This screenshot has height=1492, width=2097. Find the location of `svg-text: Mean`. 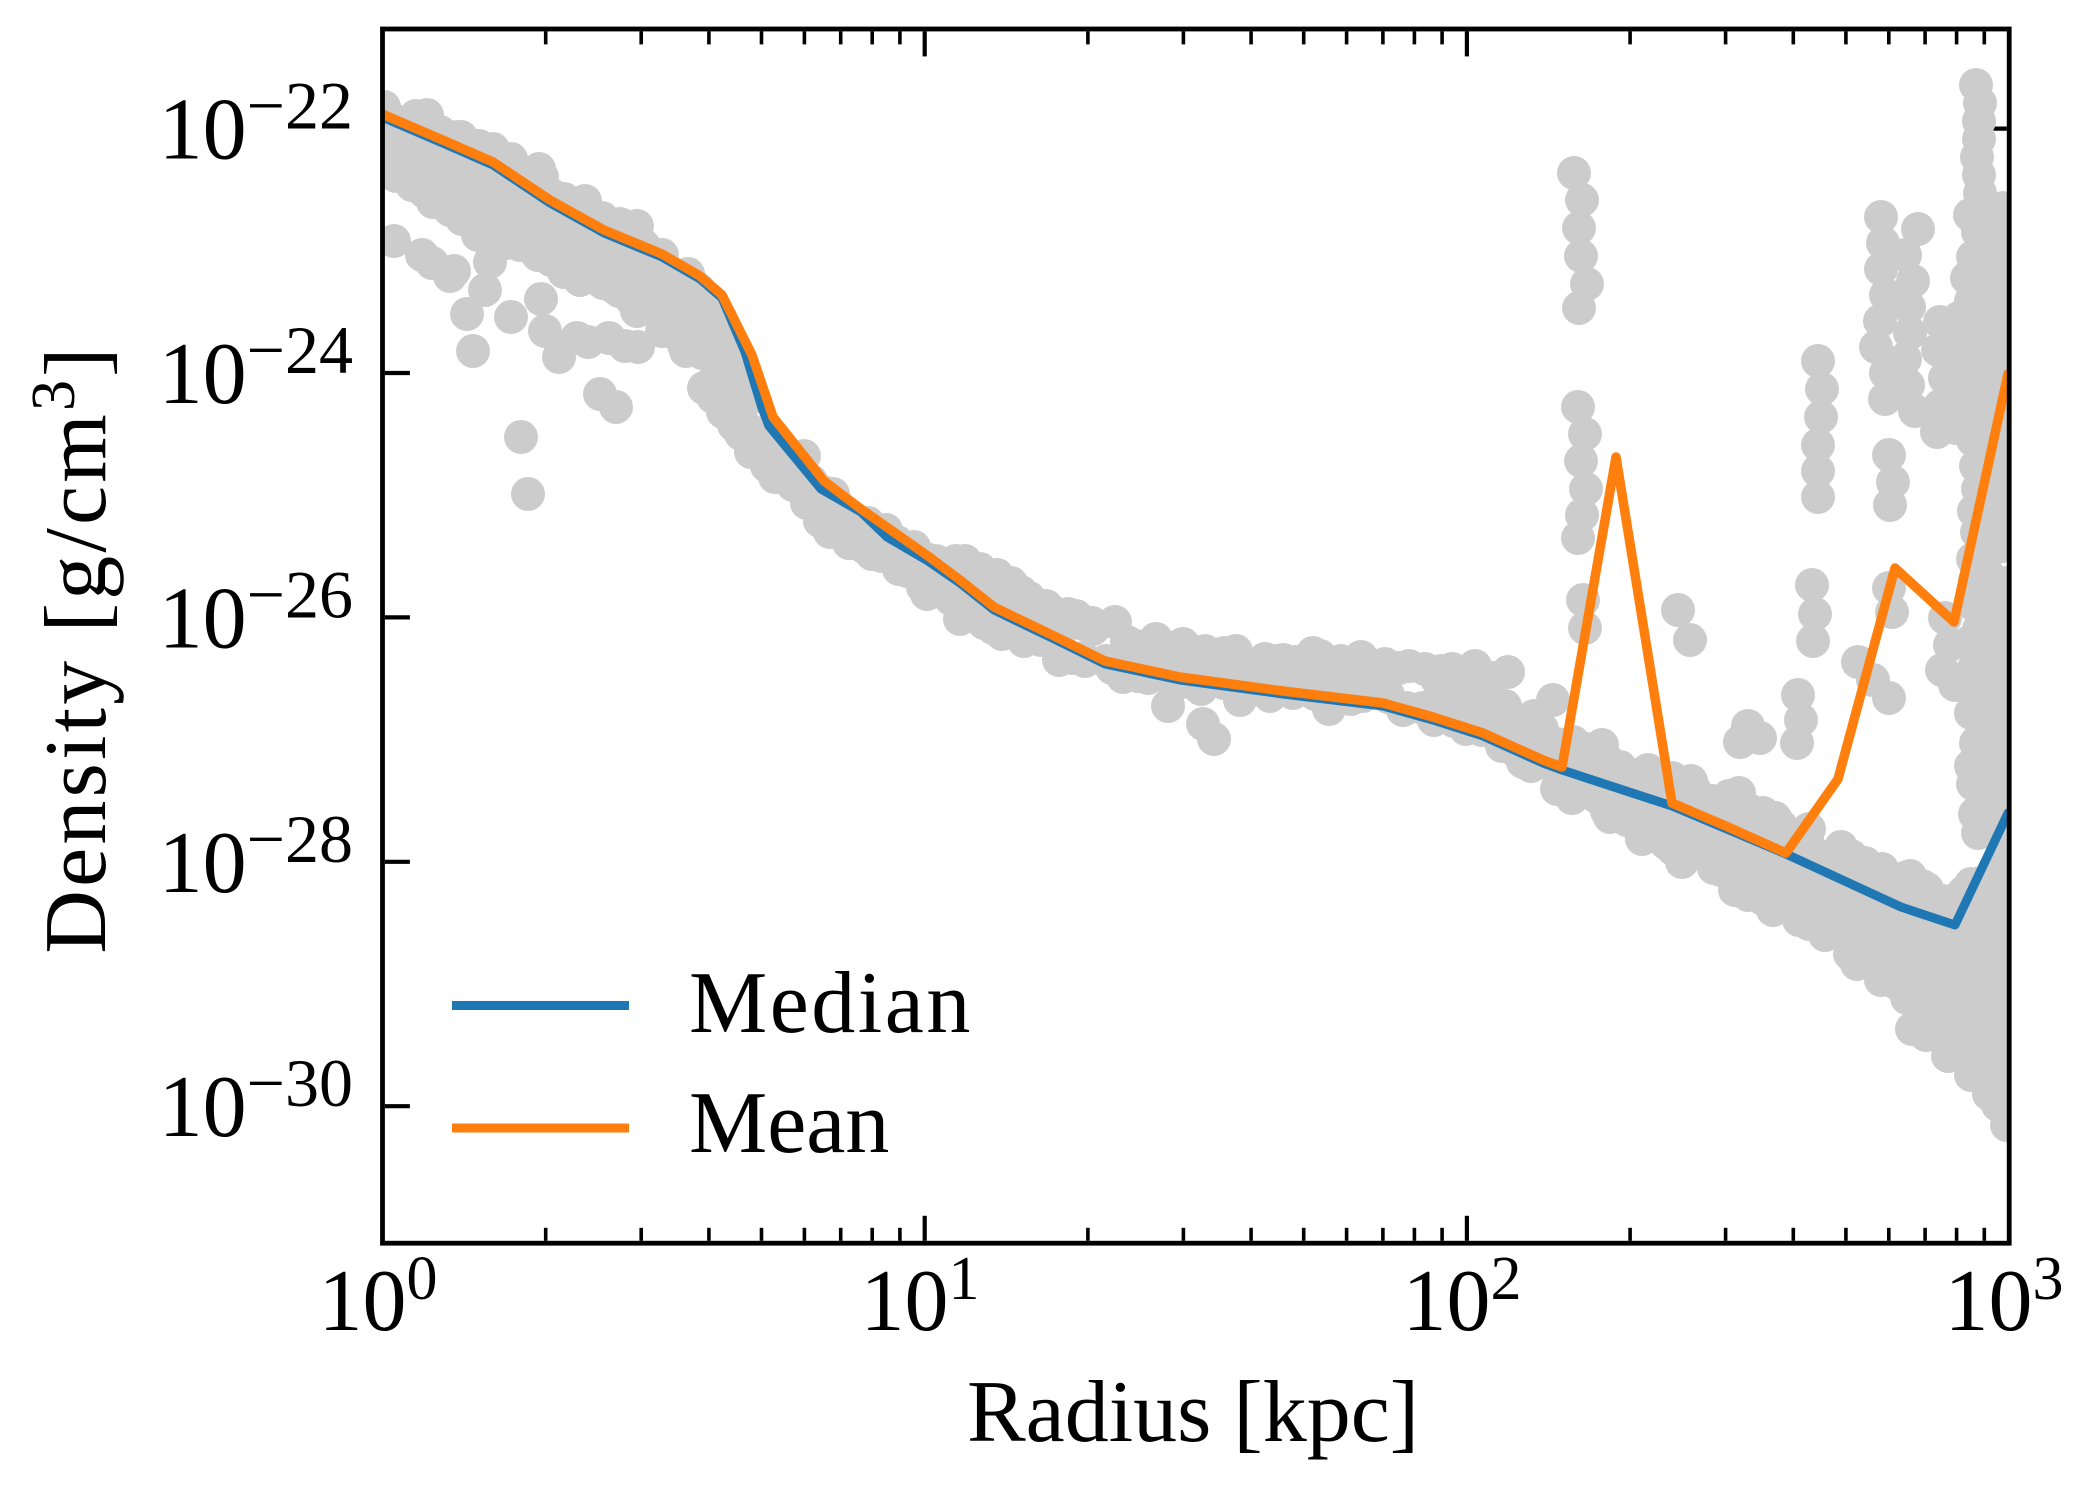

svg-text: Mean is located at coordinates (789, 1123).